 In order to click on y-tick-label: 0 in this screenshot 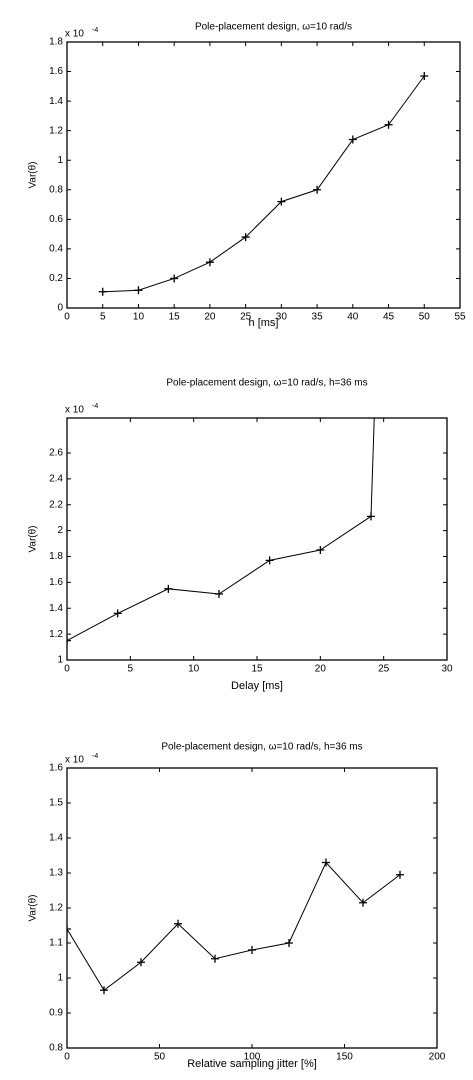, I will do `click(60, 308)`.